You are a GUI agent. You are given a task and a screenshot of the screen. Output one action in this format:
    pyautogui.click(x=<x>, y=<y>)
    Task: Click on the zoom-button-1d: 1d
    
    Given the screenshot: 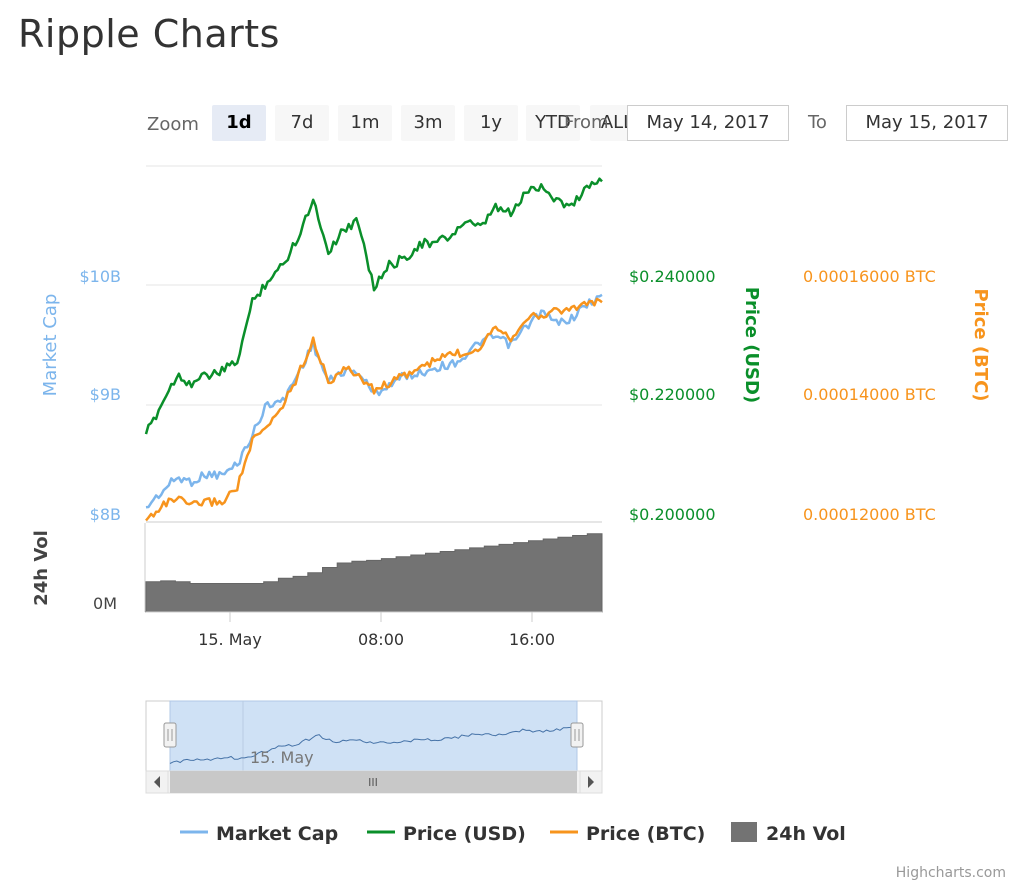 What is the action you would take?
    pyautogui.click(x=239, y=123)
    